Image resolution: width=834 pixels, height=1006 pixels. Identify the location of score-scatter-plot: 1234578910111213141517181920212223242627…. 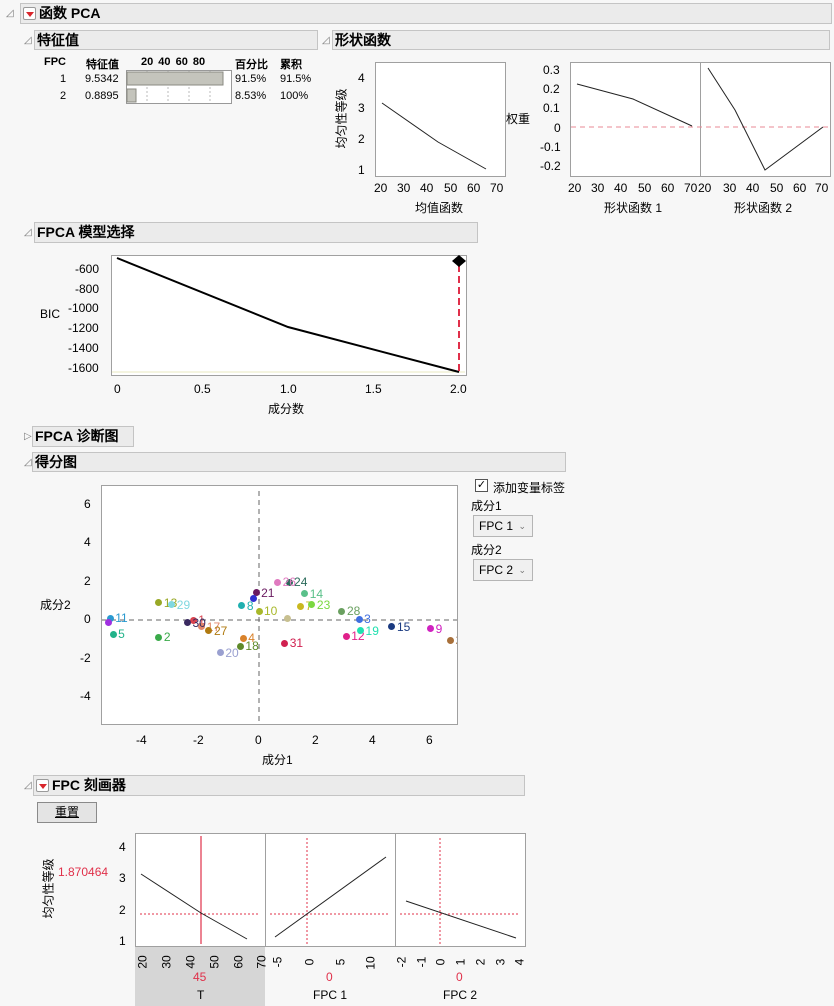
(279, 605).